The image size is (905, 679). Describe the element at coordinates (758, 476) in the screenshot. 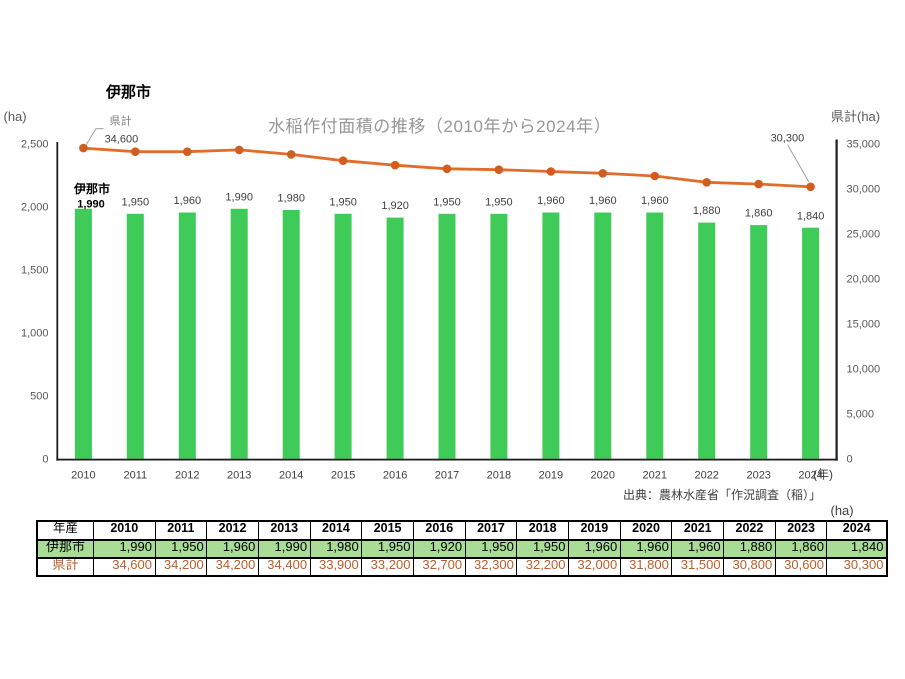

I see `svg-text: 2023` at that location.